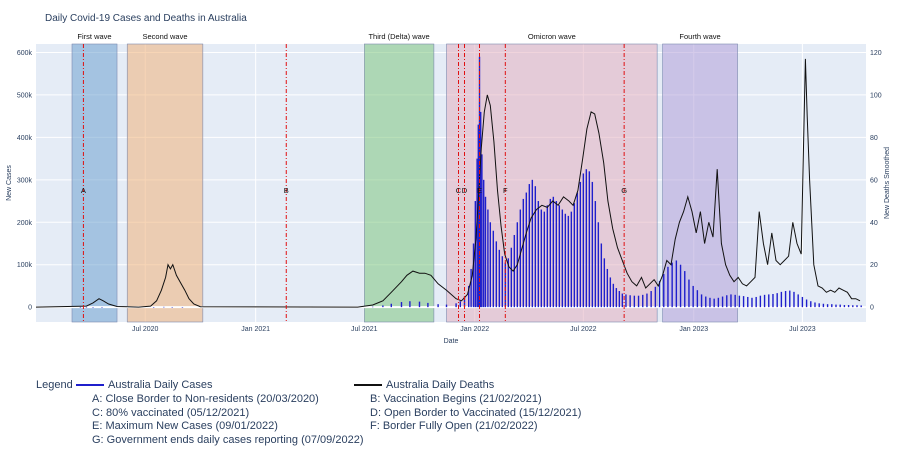 This screenshot has height=452, width=904. Describe the element at coordinates (30, 308) in the screenshot. I see `y-tick-label: 0` at that location.